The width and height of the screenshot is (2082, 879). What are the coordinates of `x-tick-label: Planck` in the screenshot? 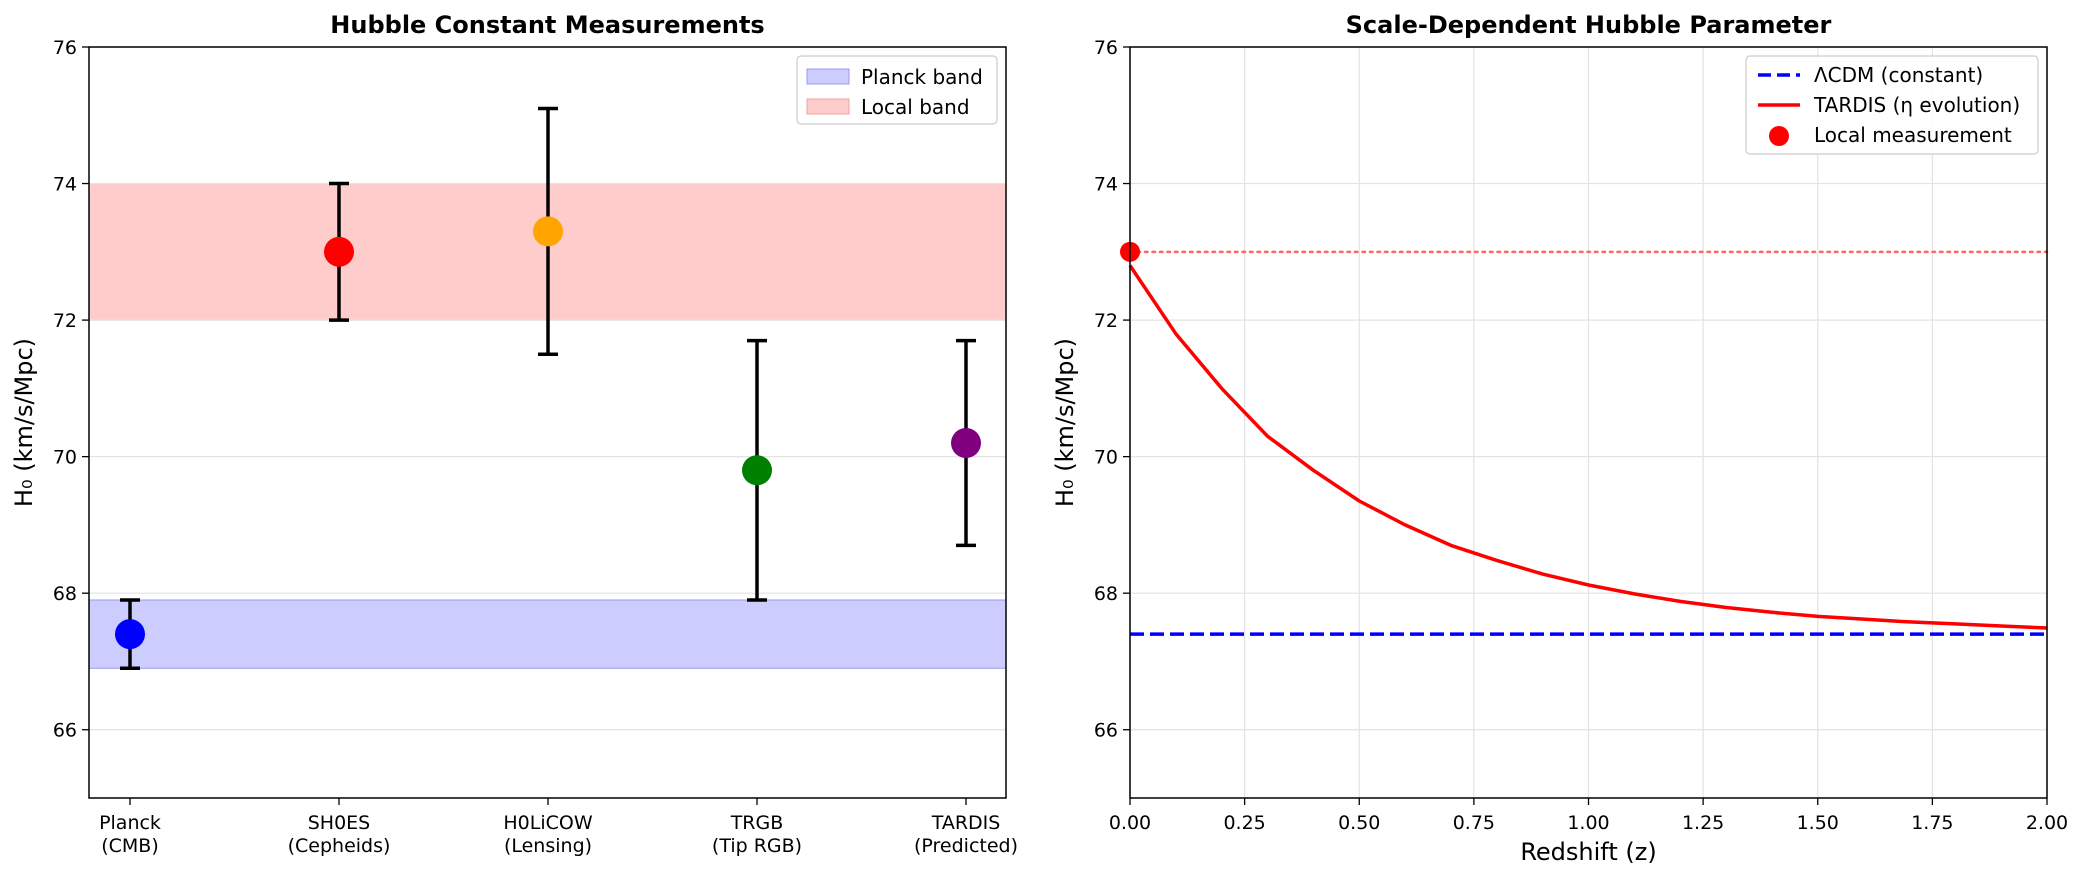 It's located at (130, 823).